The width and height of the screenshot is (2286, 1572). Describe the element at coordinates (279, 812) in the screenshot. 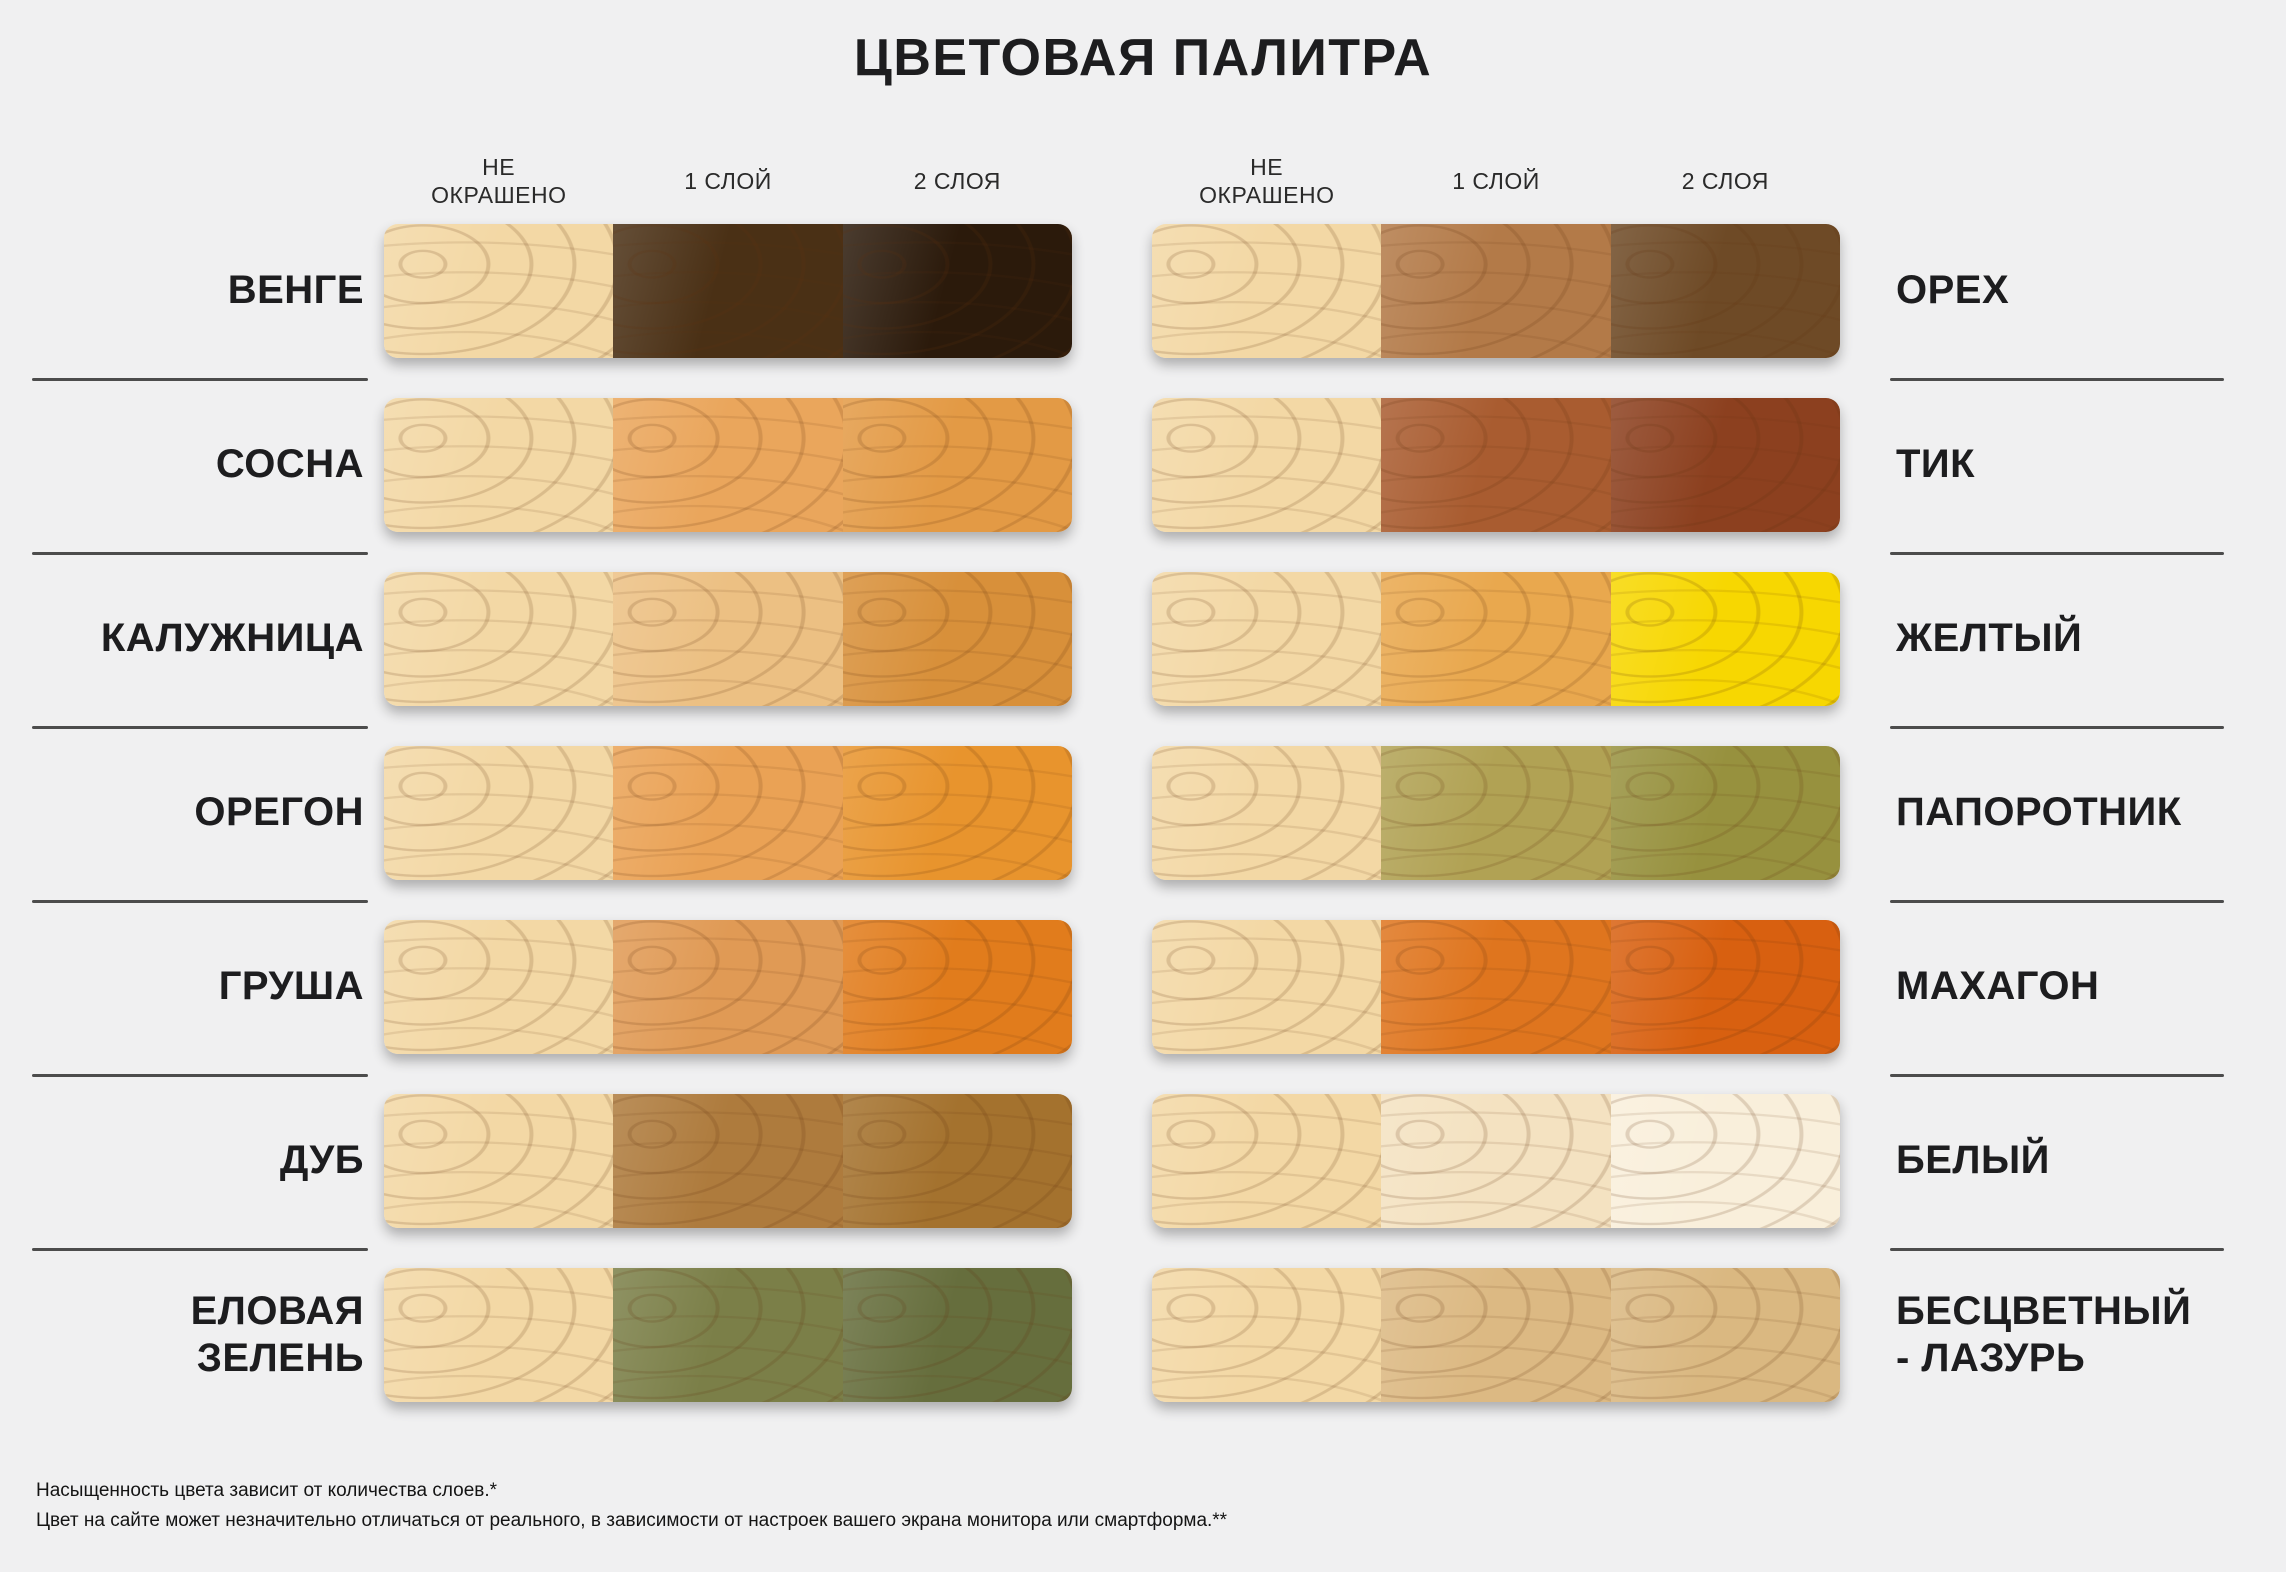

I see `color-name-left-label: ОРЕГОН` at that location.